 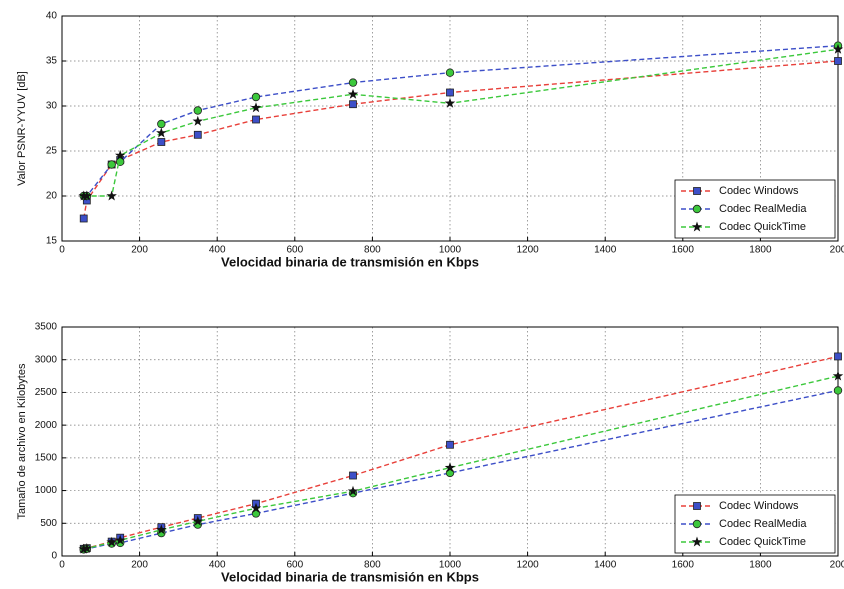 What do you see at coordinates (48, 523) in the screenshot?
I see `y-tick-label: 500` at bounding box center [48, 523].